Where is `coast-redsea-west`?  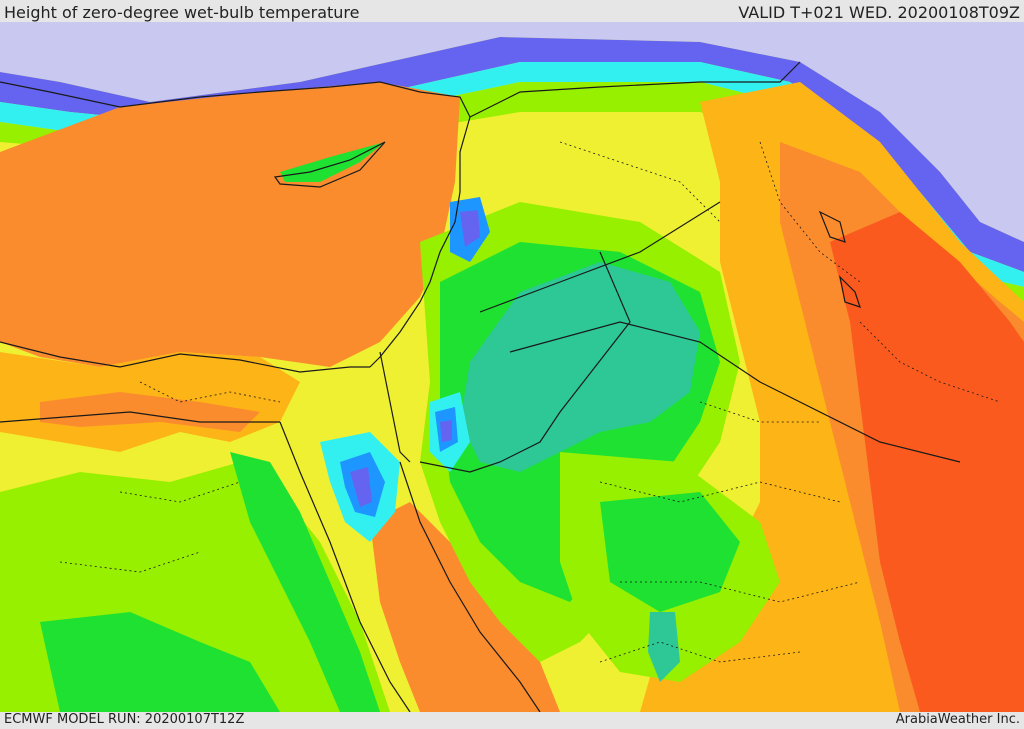
coast-redsea-west is located at coordinates (345, 566).